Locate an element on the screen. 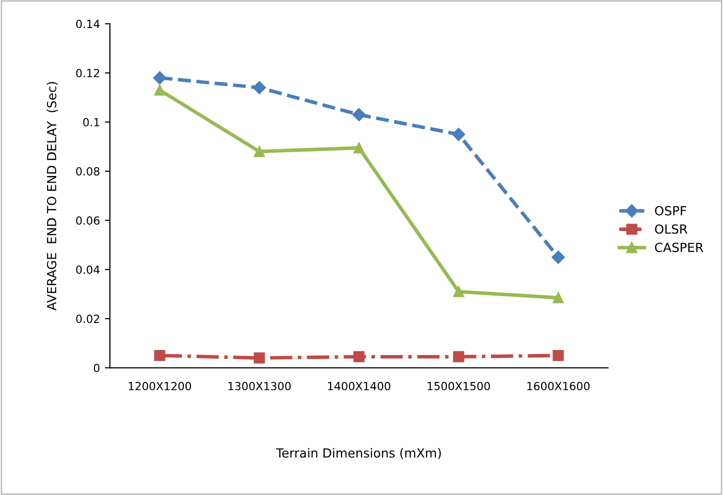 Image resolution: width=723 pixels, height=495 pixels. y-tick-label: 0.12 is located at coordinates (88, 73).